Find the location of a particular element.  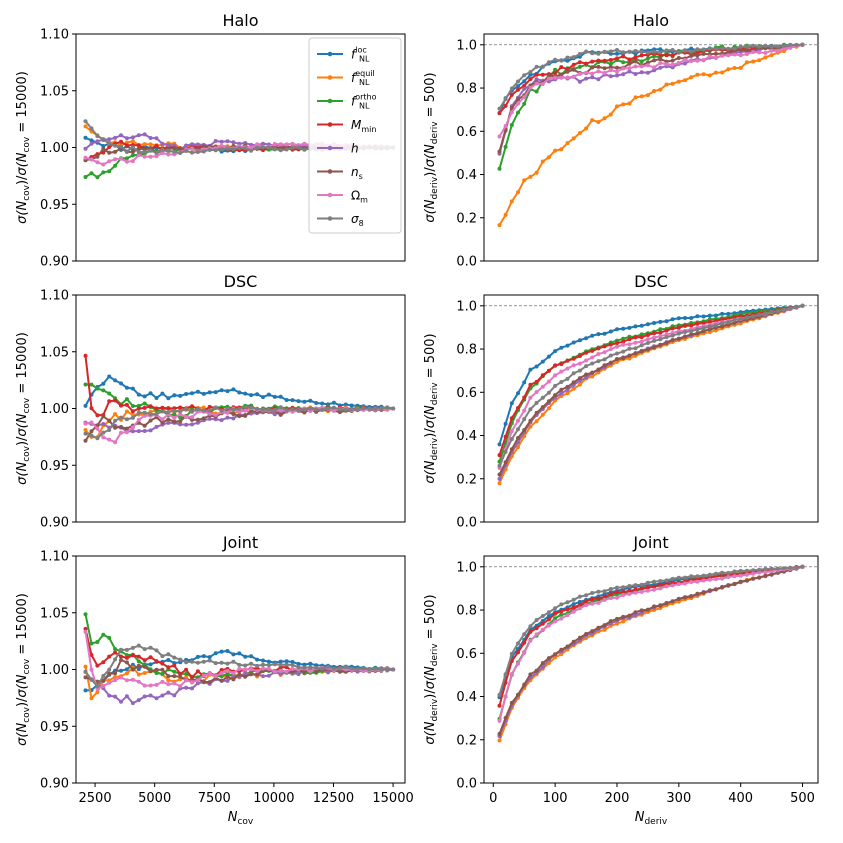

legend-entry-2: fortho NL is located at coordinates (347, 102).